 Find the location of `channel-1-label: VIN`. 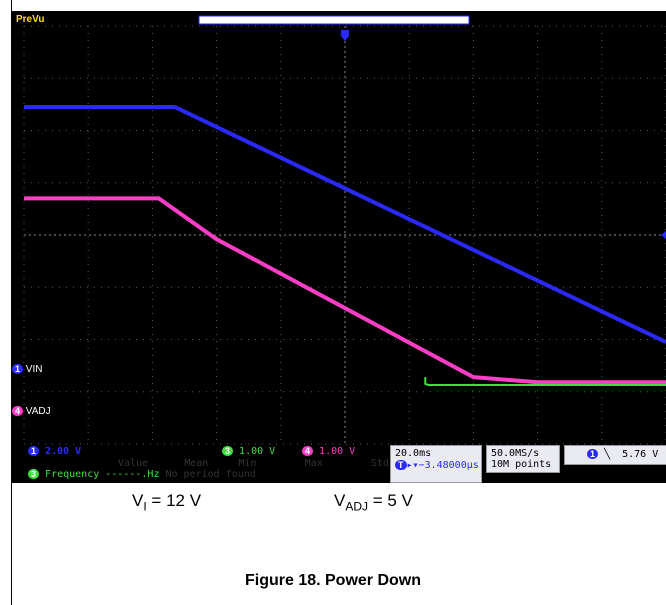

channel-1-label: VIN is located at coordinates (34, 369).